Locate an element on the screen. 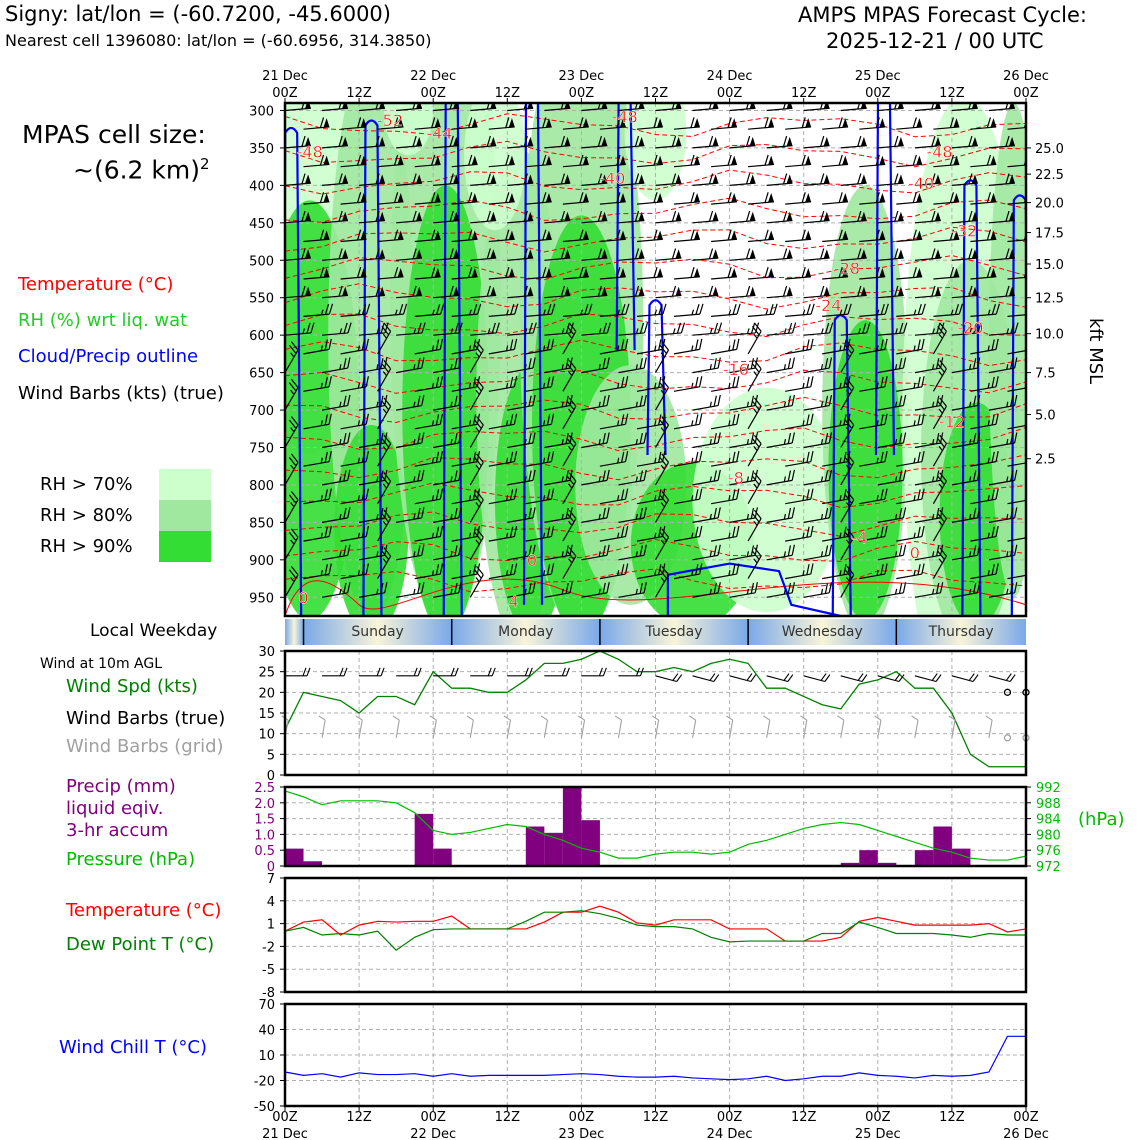 Image resolution: width=1140 pixels, height=1140 pixels. temperature-panel-frame is located at coordinates (655, 935).